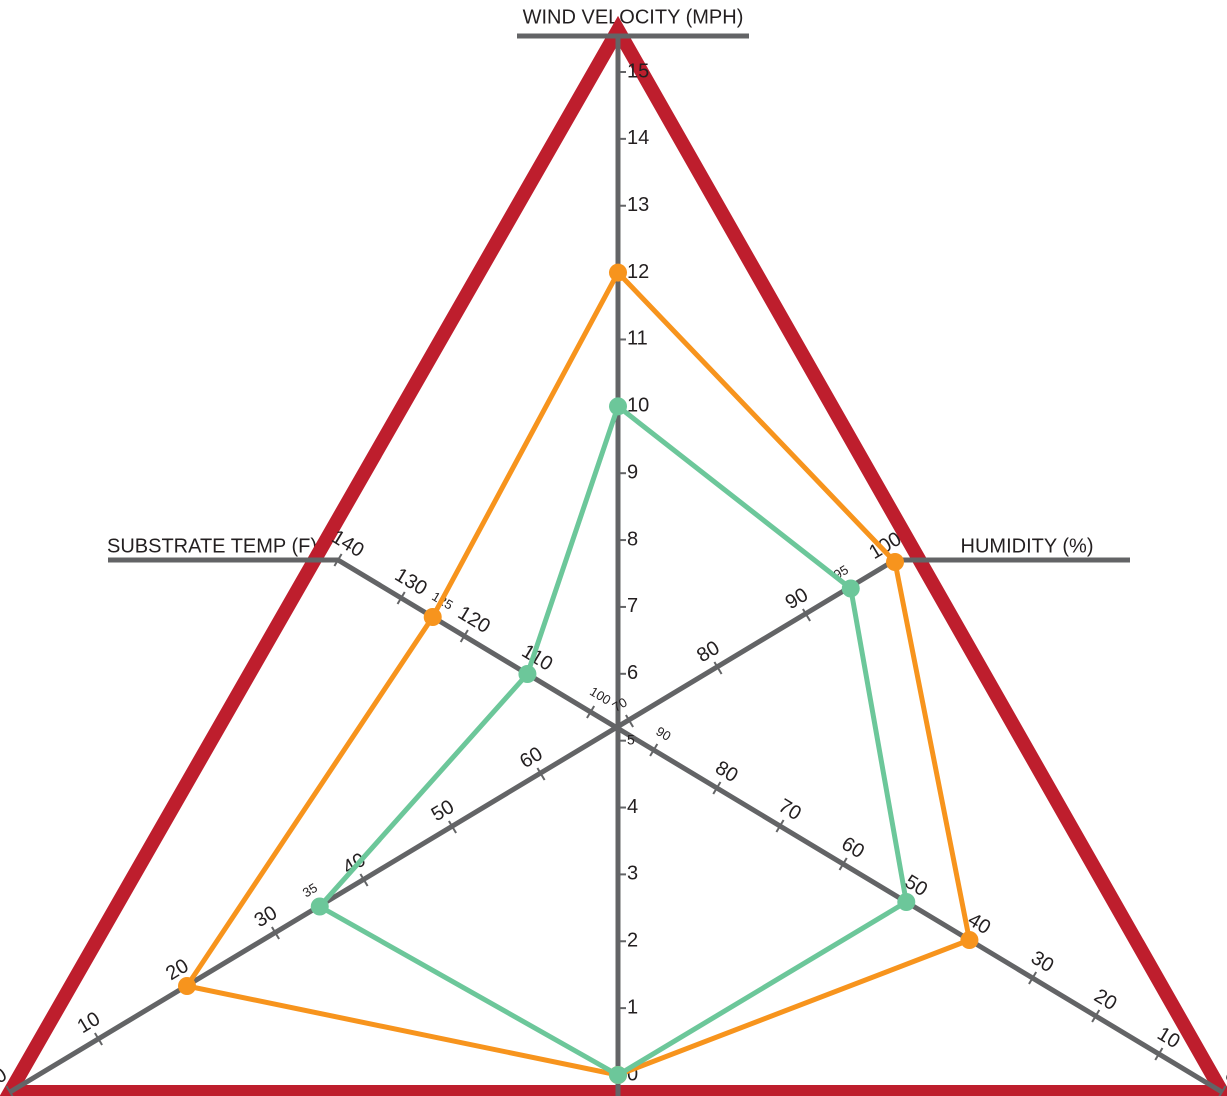 This screenshot has width=1227, height=1096. Describe the element at coordinates (632, 807) in the screenshot. I see `tick-label: 4` at that location.